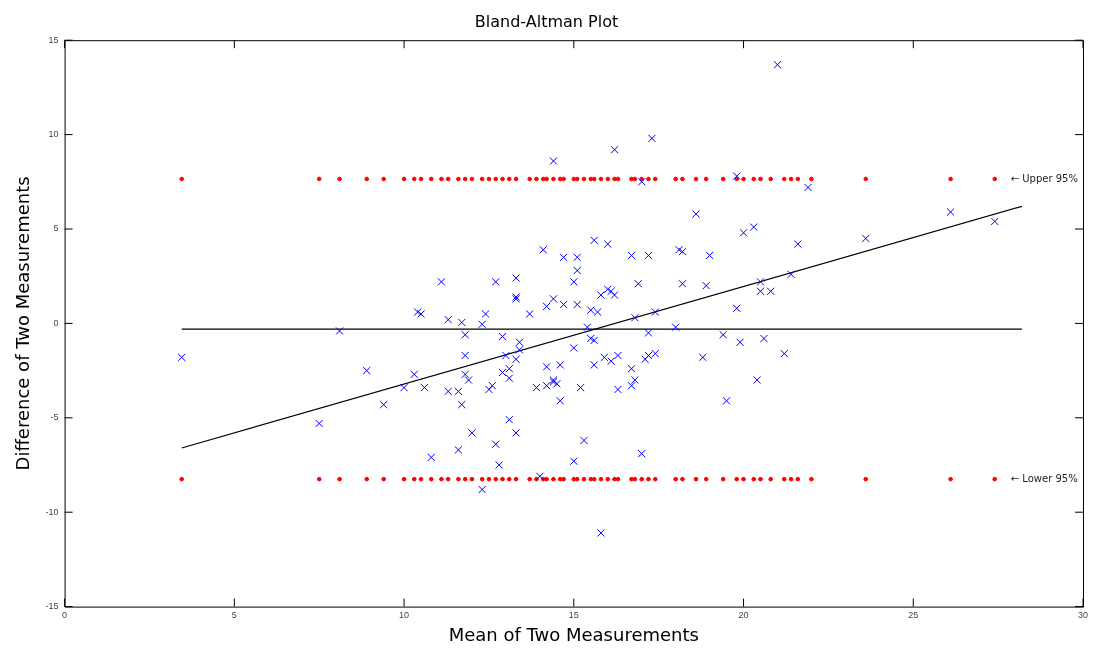 The height and width of the screenshot is (653, 1105). What do you see at coordinates (234, 615) in the screenshot?
I see `x-tick-label: 5` at bounding box center [234, 615].